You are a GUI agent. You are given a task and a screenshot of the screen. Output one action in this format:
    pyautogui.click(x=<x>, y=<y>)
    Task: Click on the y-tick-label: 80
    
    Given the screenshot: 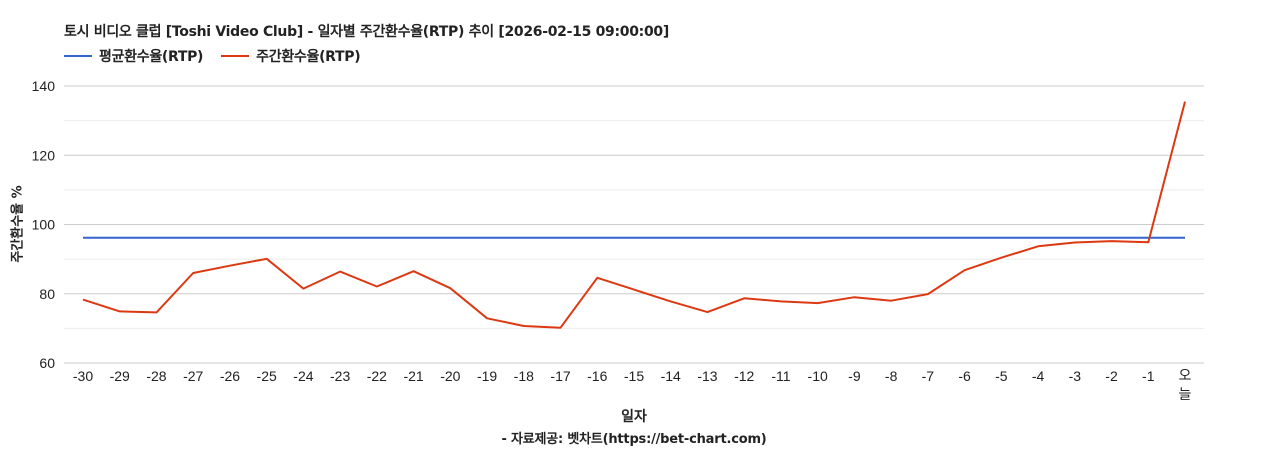 What is the action you would take?
    pyautogui.click(x=47, y=294)
    